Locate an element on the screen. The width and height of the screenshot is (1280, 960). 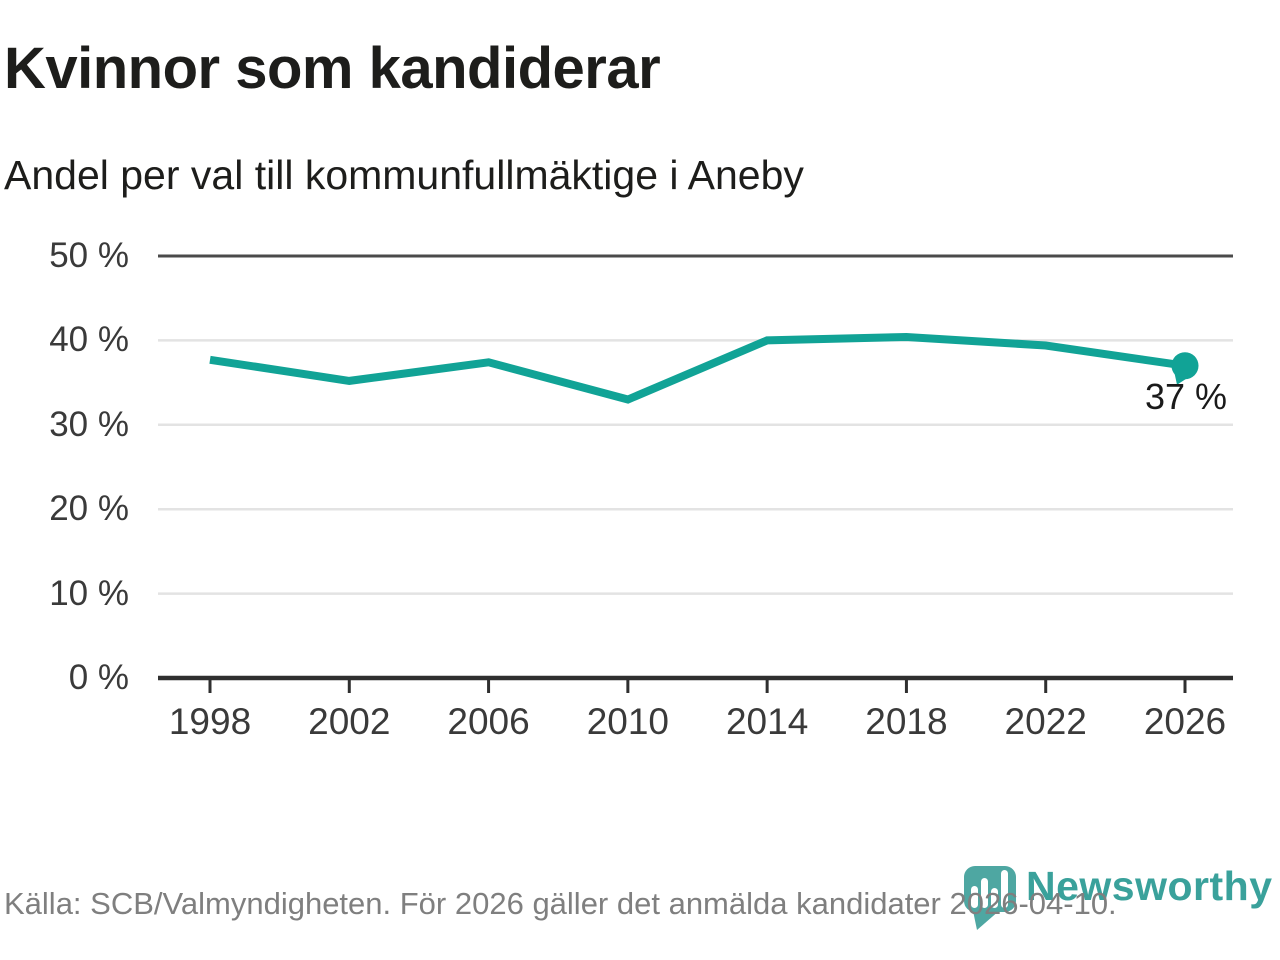
x-axis-label: 2010 is located at coordinates (627, 721).